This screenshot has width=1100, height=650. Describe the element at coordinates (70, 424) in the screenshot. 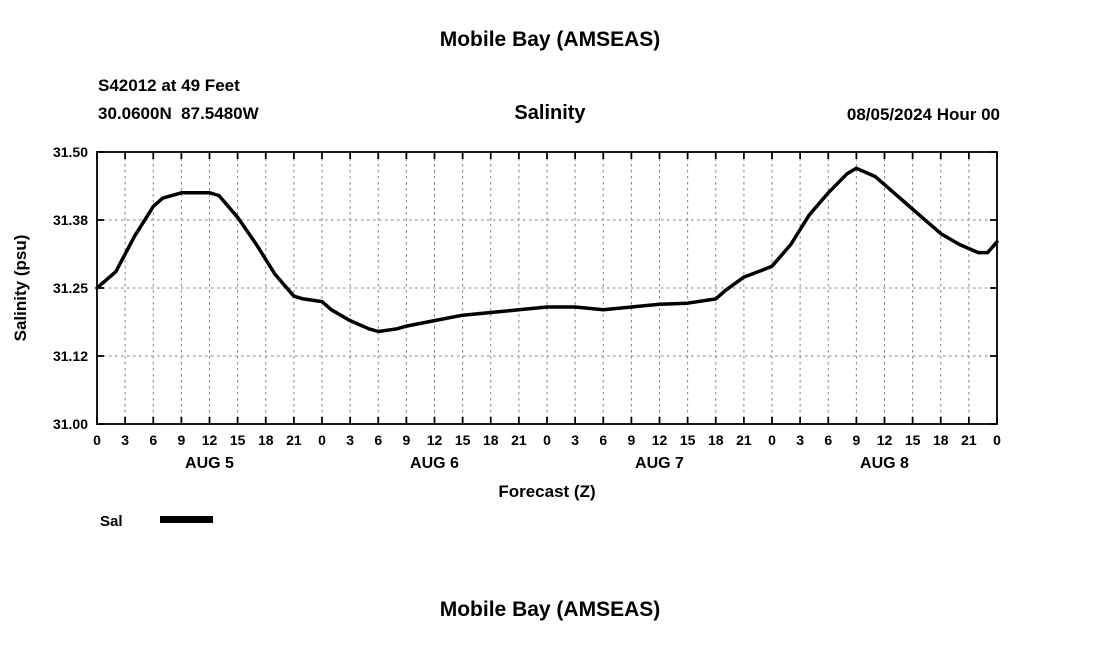

I see `y-tick-label: 31.00` at that location.